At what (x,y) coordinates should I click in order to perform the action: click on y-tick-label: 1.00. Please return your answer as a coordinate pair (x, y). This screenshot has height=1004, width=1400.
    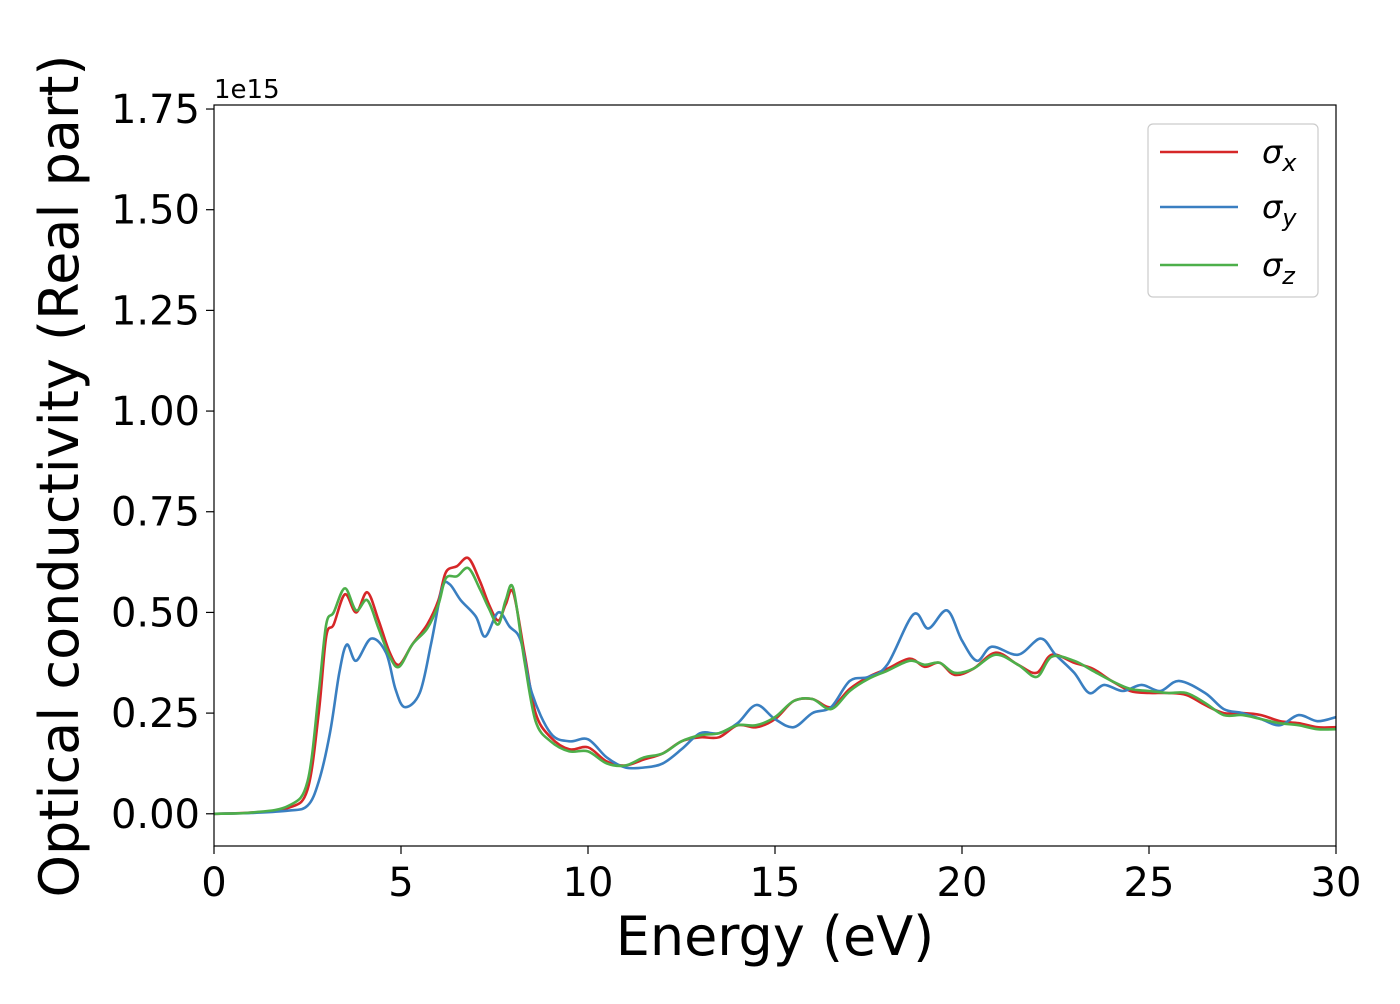
    Looking at the image, I should click on (155, 412).